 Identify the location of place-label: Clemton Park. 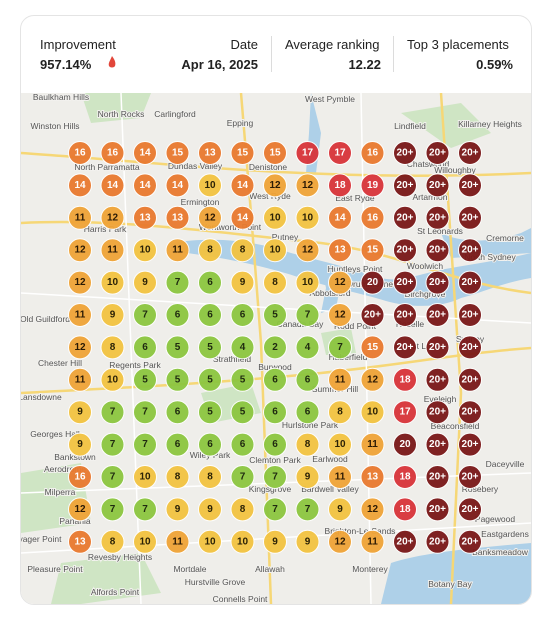
(275, 460).